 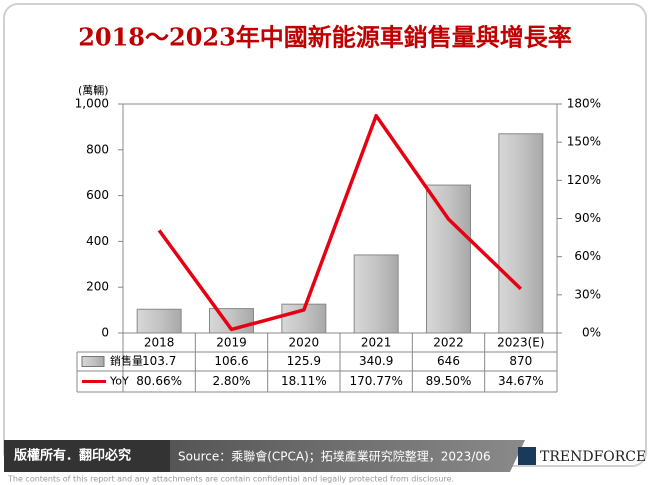 I want to click on x-tick-label: 2023(E), so click(x=520, y=343).